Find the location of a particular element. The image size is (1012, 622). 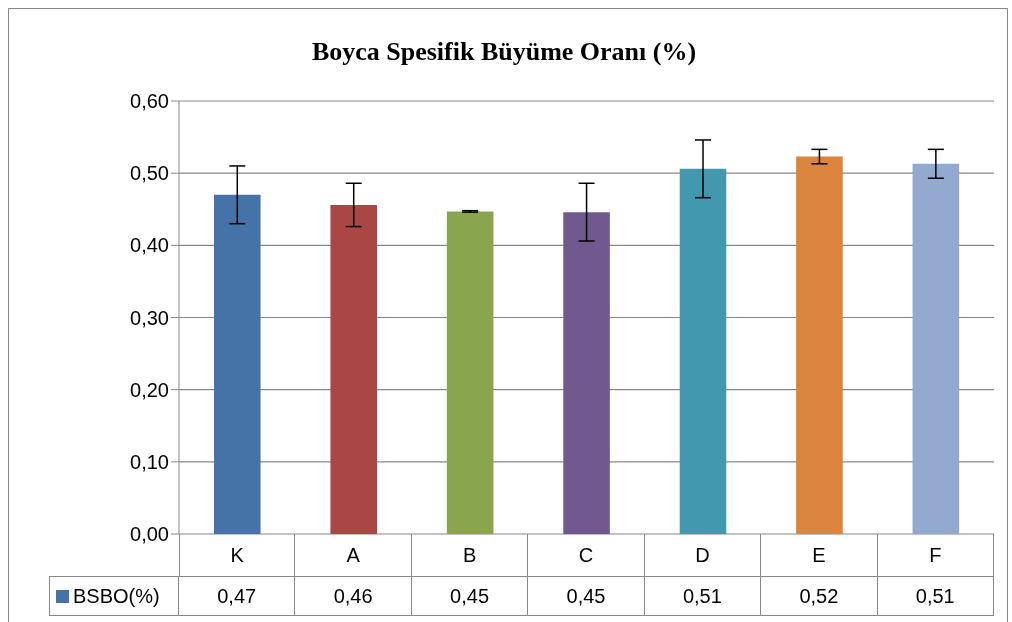

data-label: 0,47 is located at coordinates (237, 596).